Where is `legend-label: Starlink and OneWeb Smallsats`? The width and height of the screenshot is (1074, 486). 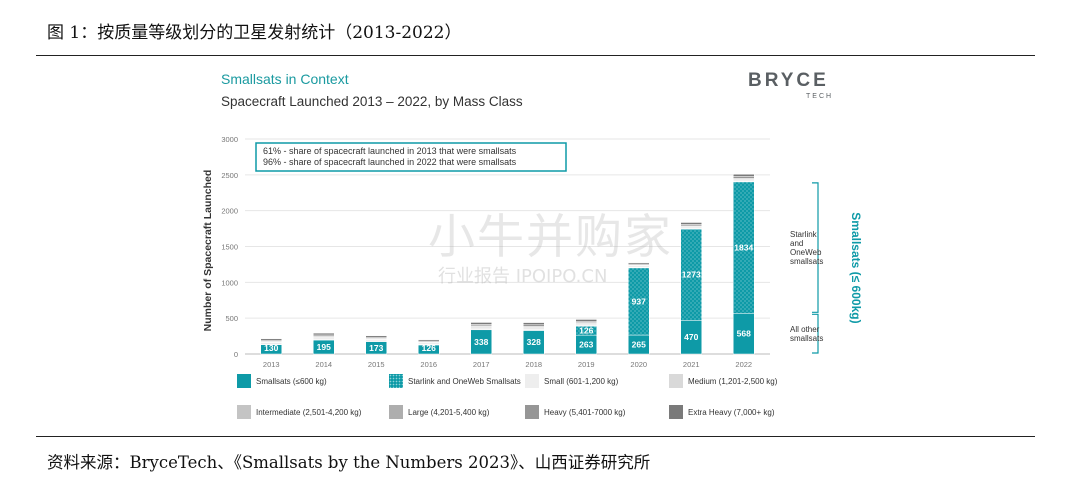
legend-label: Starlink and OneWeb Smallsats is located at coordinates (464, 381).